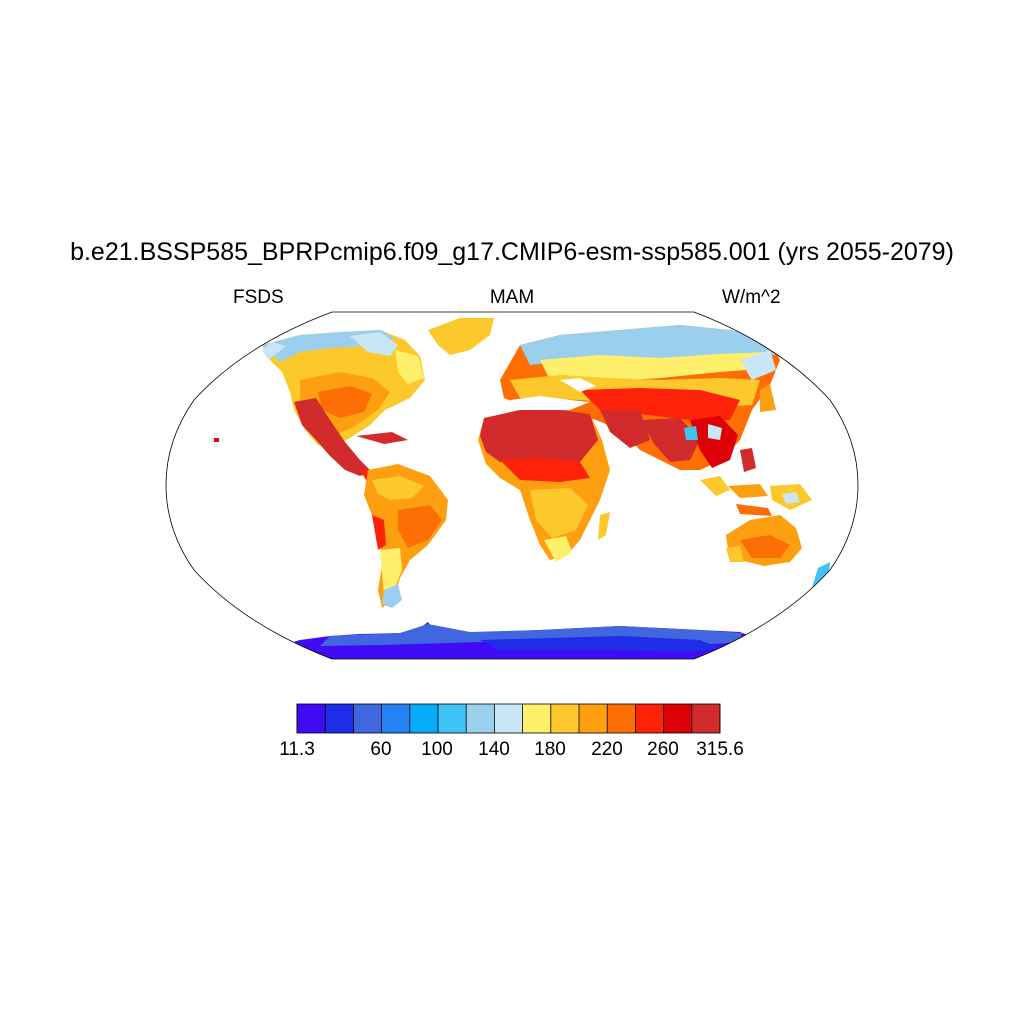  Describe the element at coordinates (297, 749) in the screenshot. I see `colorbar-tick-label: 11.3` at that location.